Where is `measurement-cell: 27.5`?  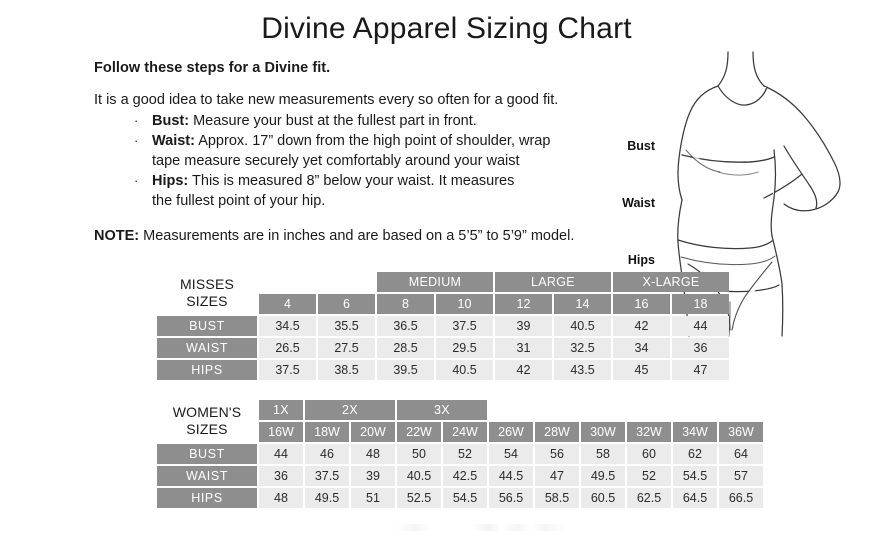 measurement-cell: 27.5 is located at coordinates (346, 348).